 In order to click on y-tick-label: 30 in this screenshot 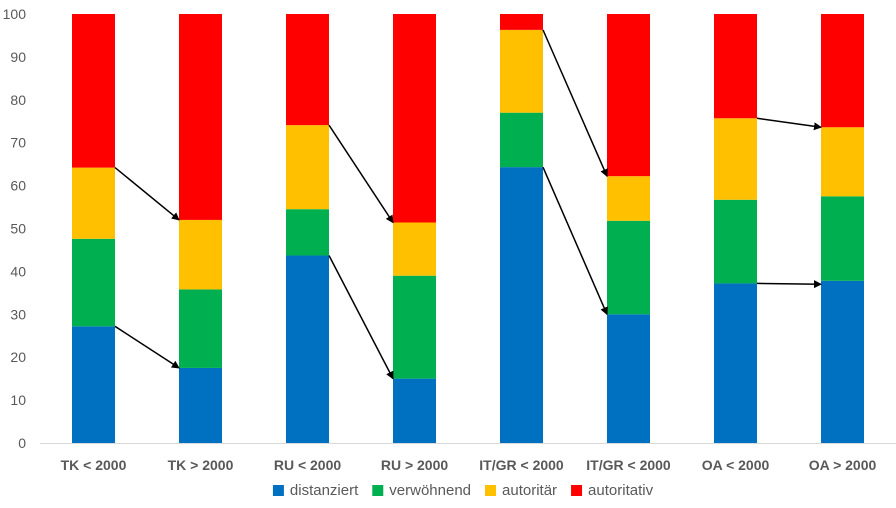, I will do `click(18, 314)`.